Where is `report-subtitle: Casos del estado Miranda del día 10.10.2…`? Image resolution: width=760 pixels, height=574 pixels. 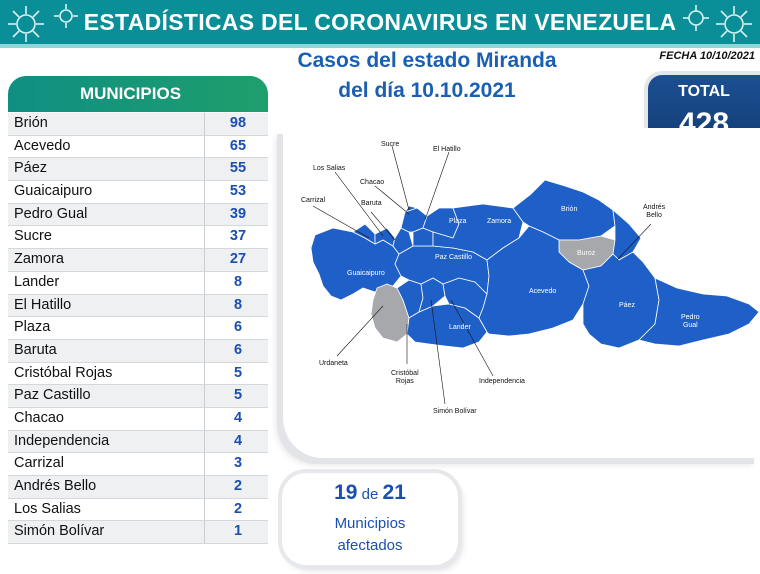
report-subtitle: Casos del estado Miranda del día 10.10.2… is located at coordinates (427, 76).